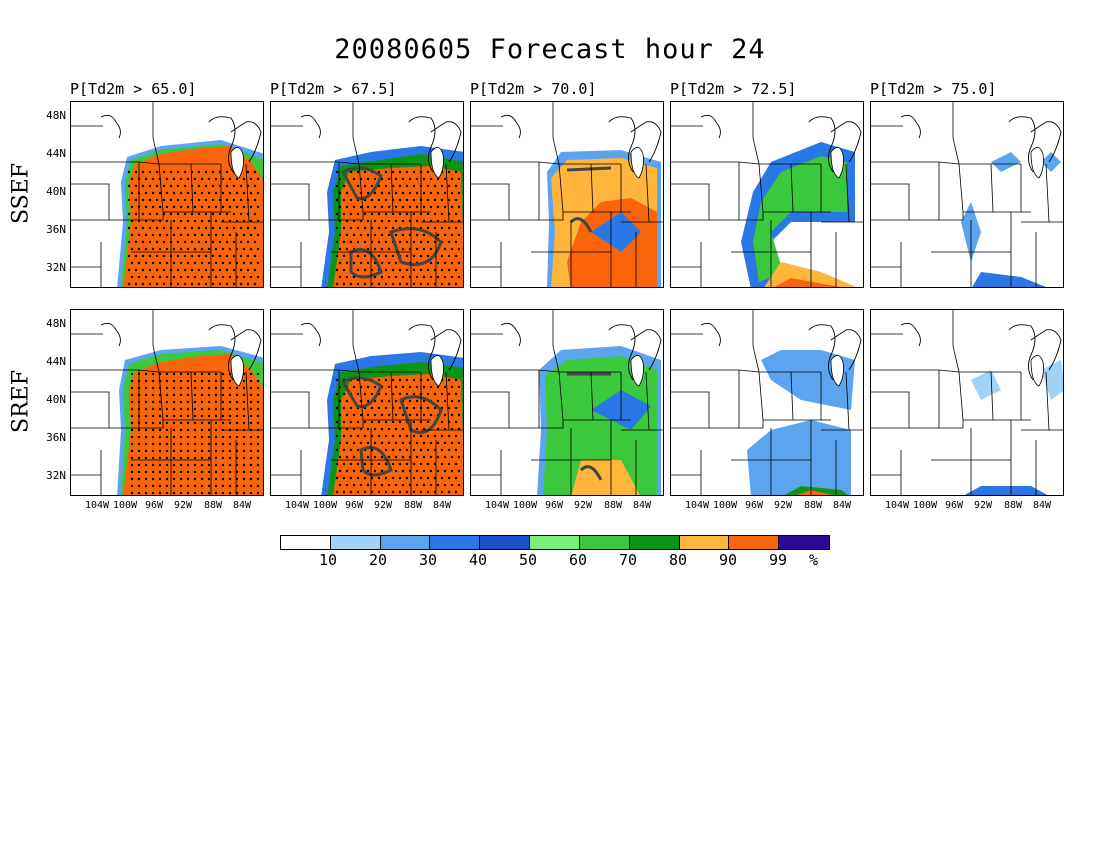 The width and height of the screenshot is (1100, 850). Describe the element at coordinates (733, 89) in the screenshot. I see `panel-title: P[Td2m > 72.5]` at that location.